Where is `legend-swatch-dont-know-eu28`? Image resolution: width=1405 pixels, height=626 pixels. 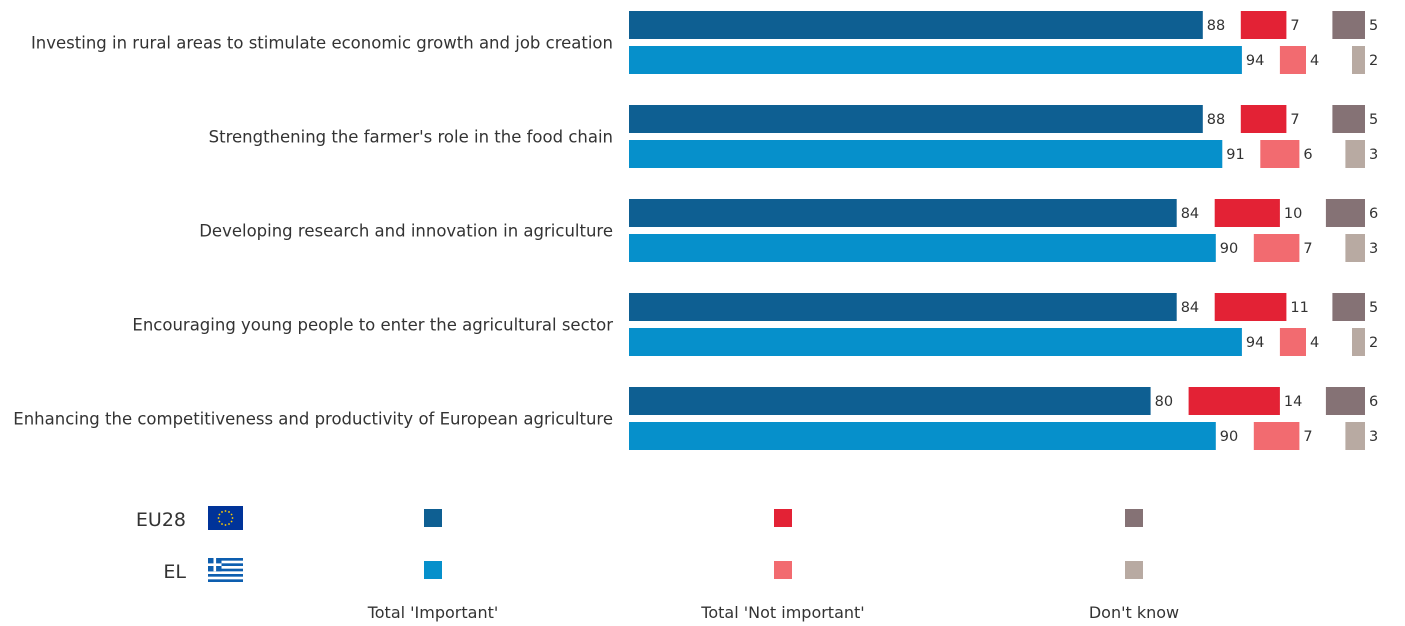 legend-swatch-dont-know-eu28 is located at coordinates (1134, 518).